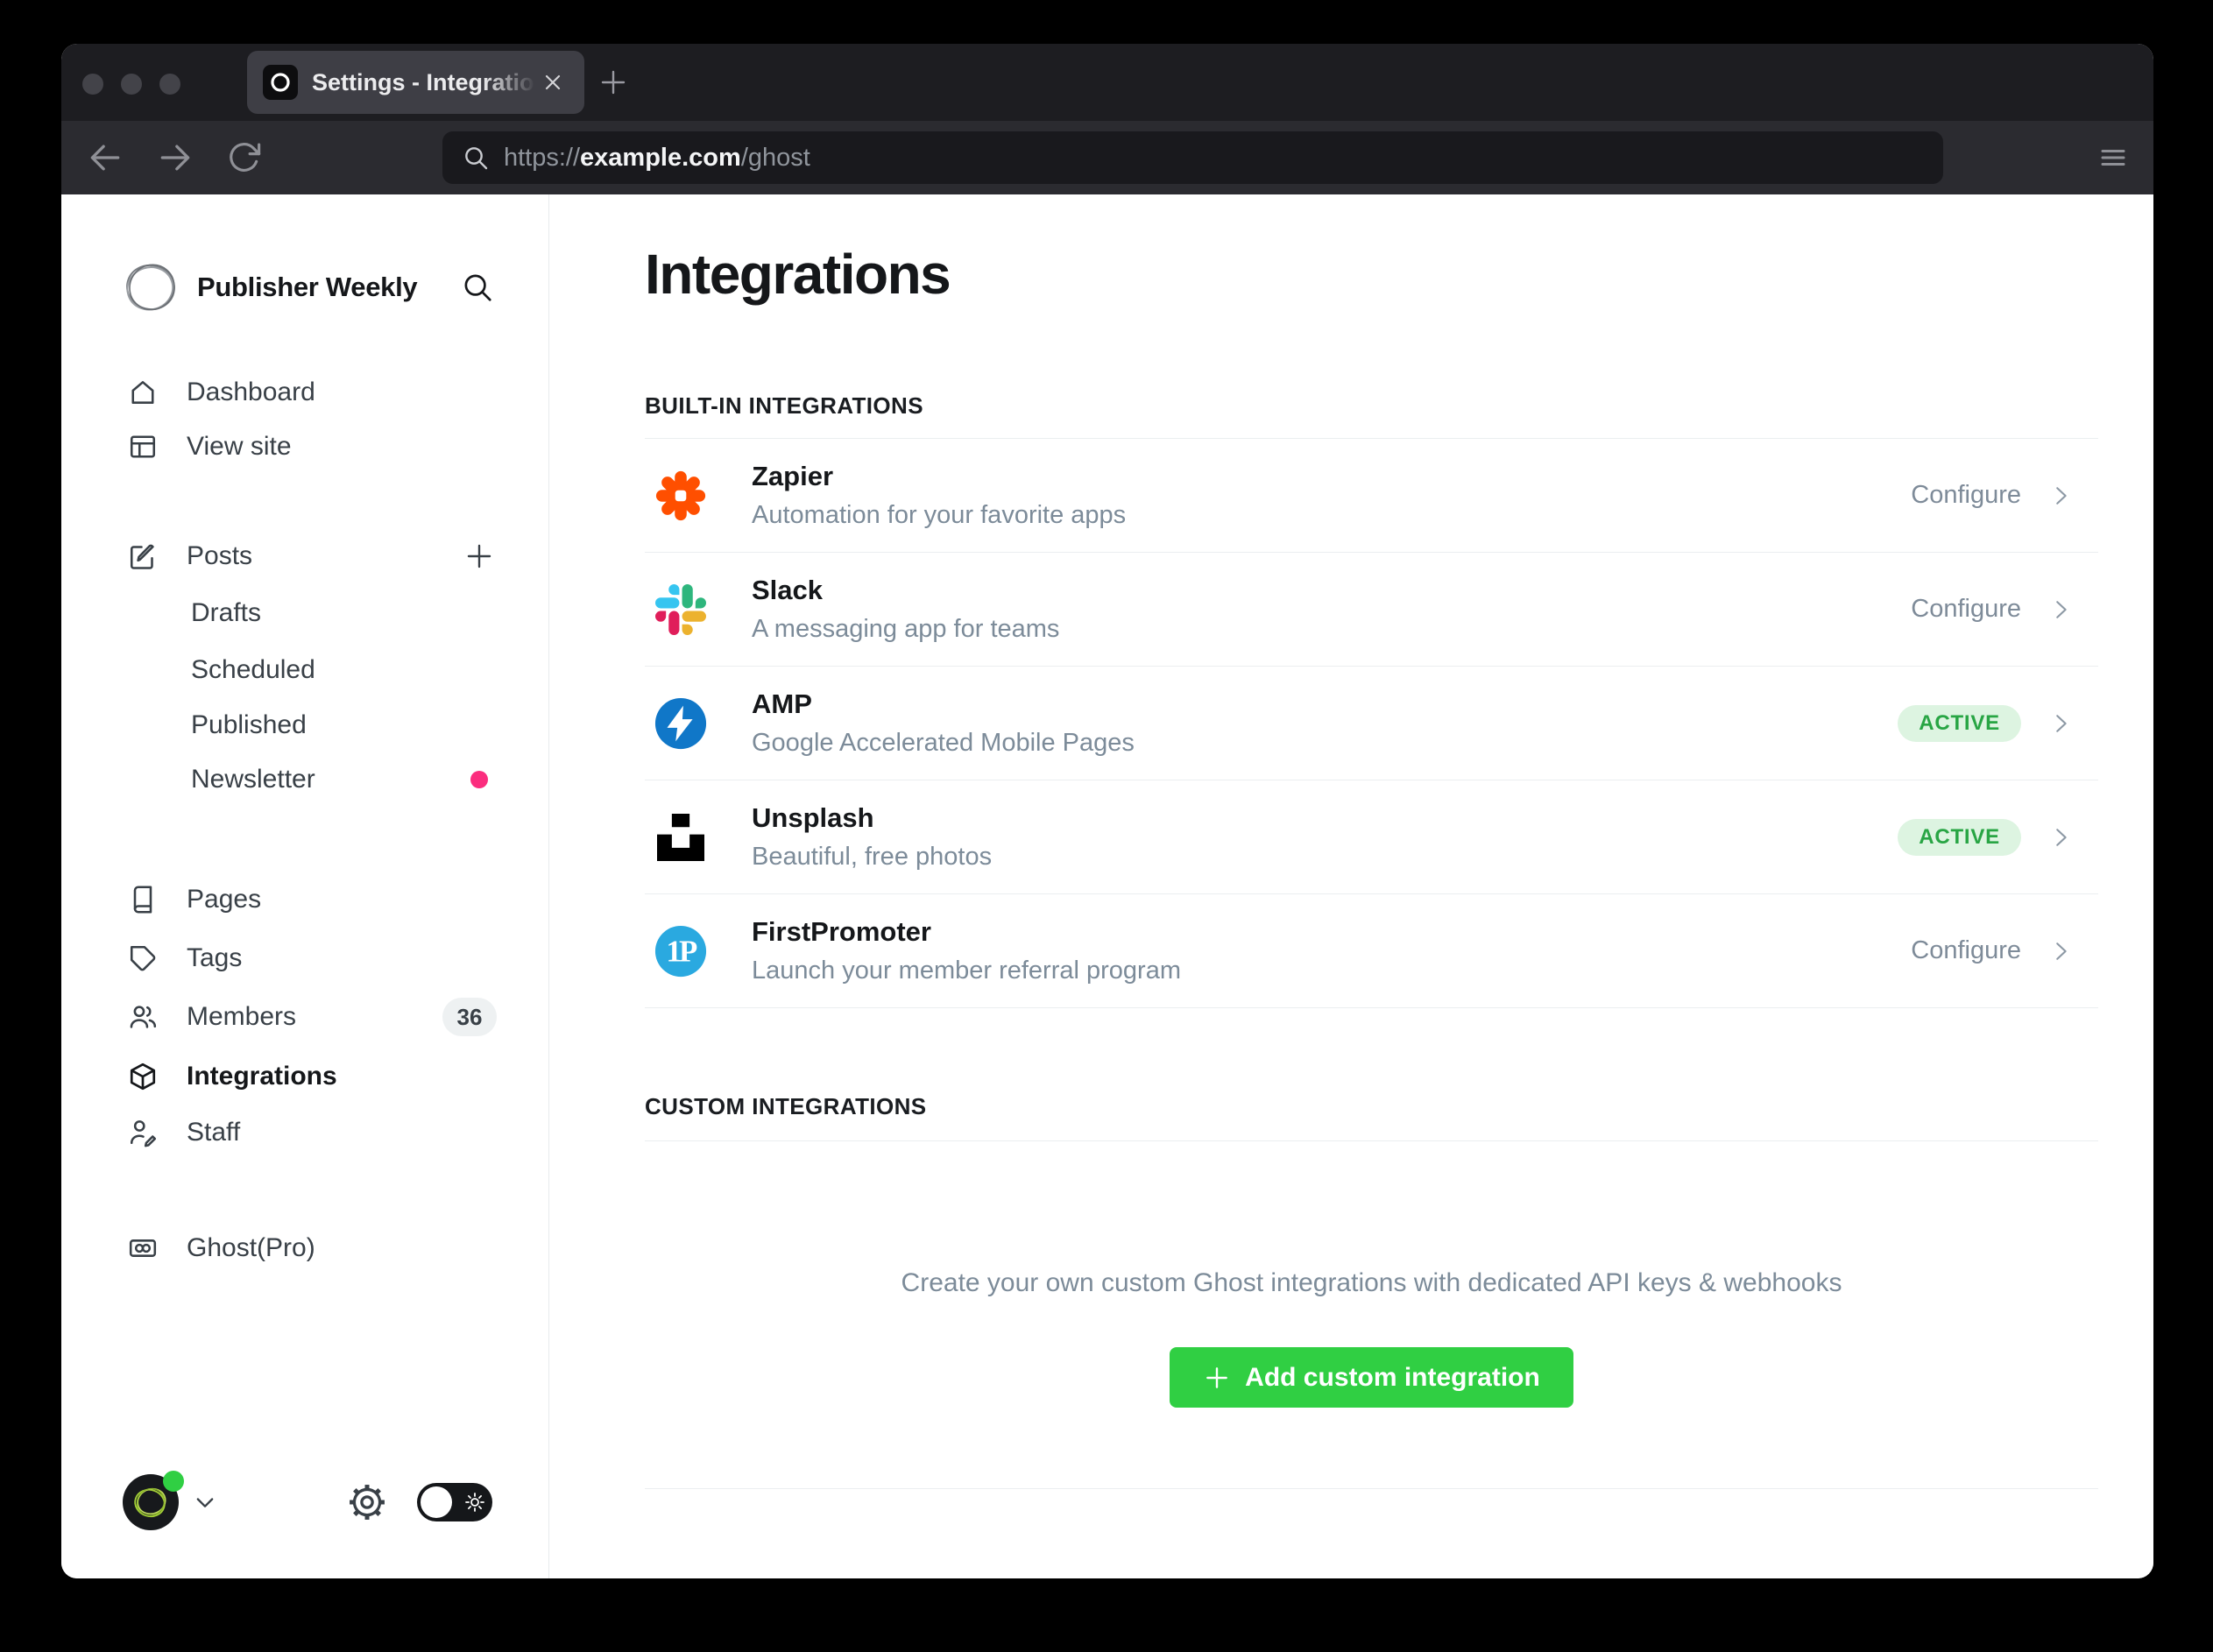 This screenshot has height=1652, width=2213. What do you see at coordinates (436, 1502) in the screenshot?
I see `toggle-knob` at bounding box center [436, 1502].